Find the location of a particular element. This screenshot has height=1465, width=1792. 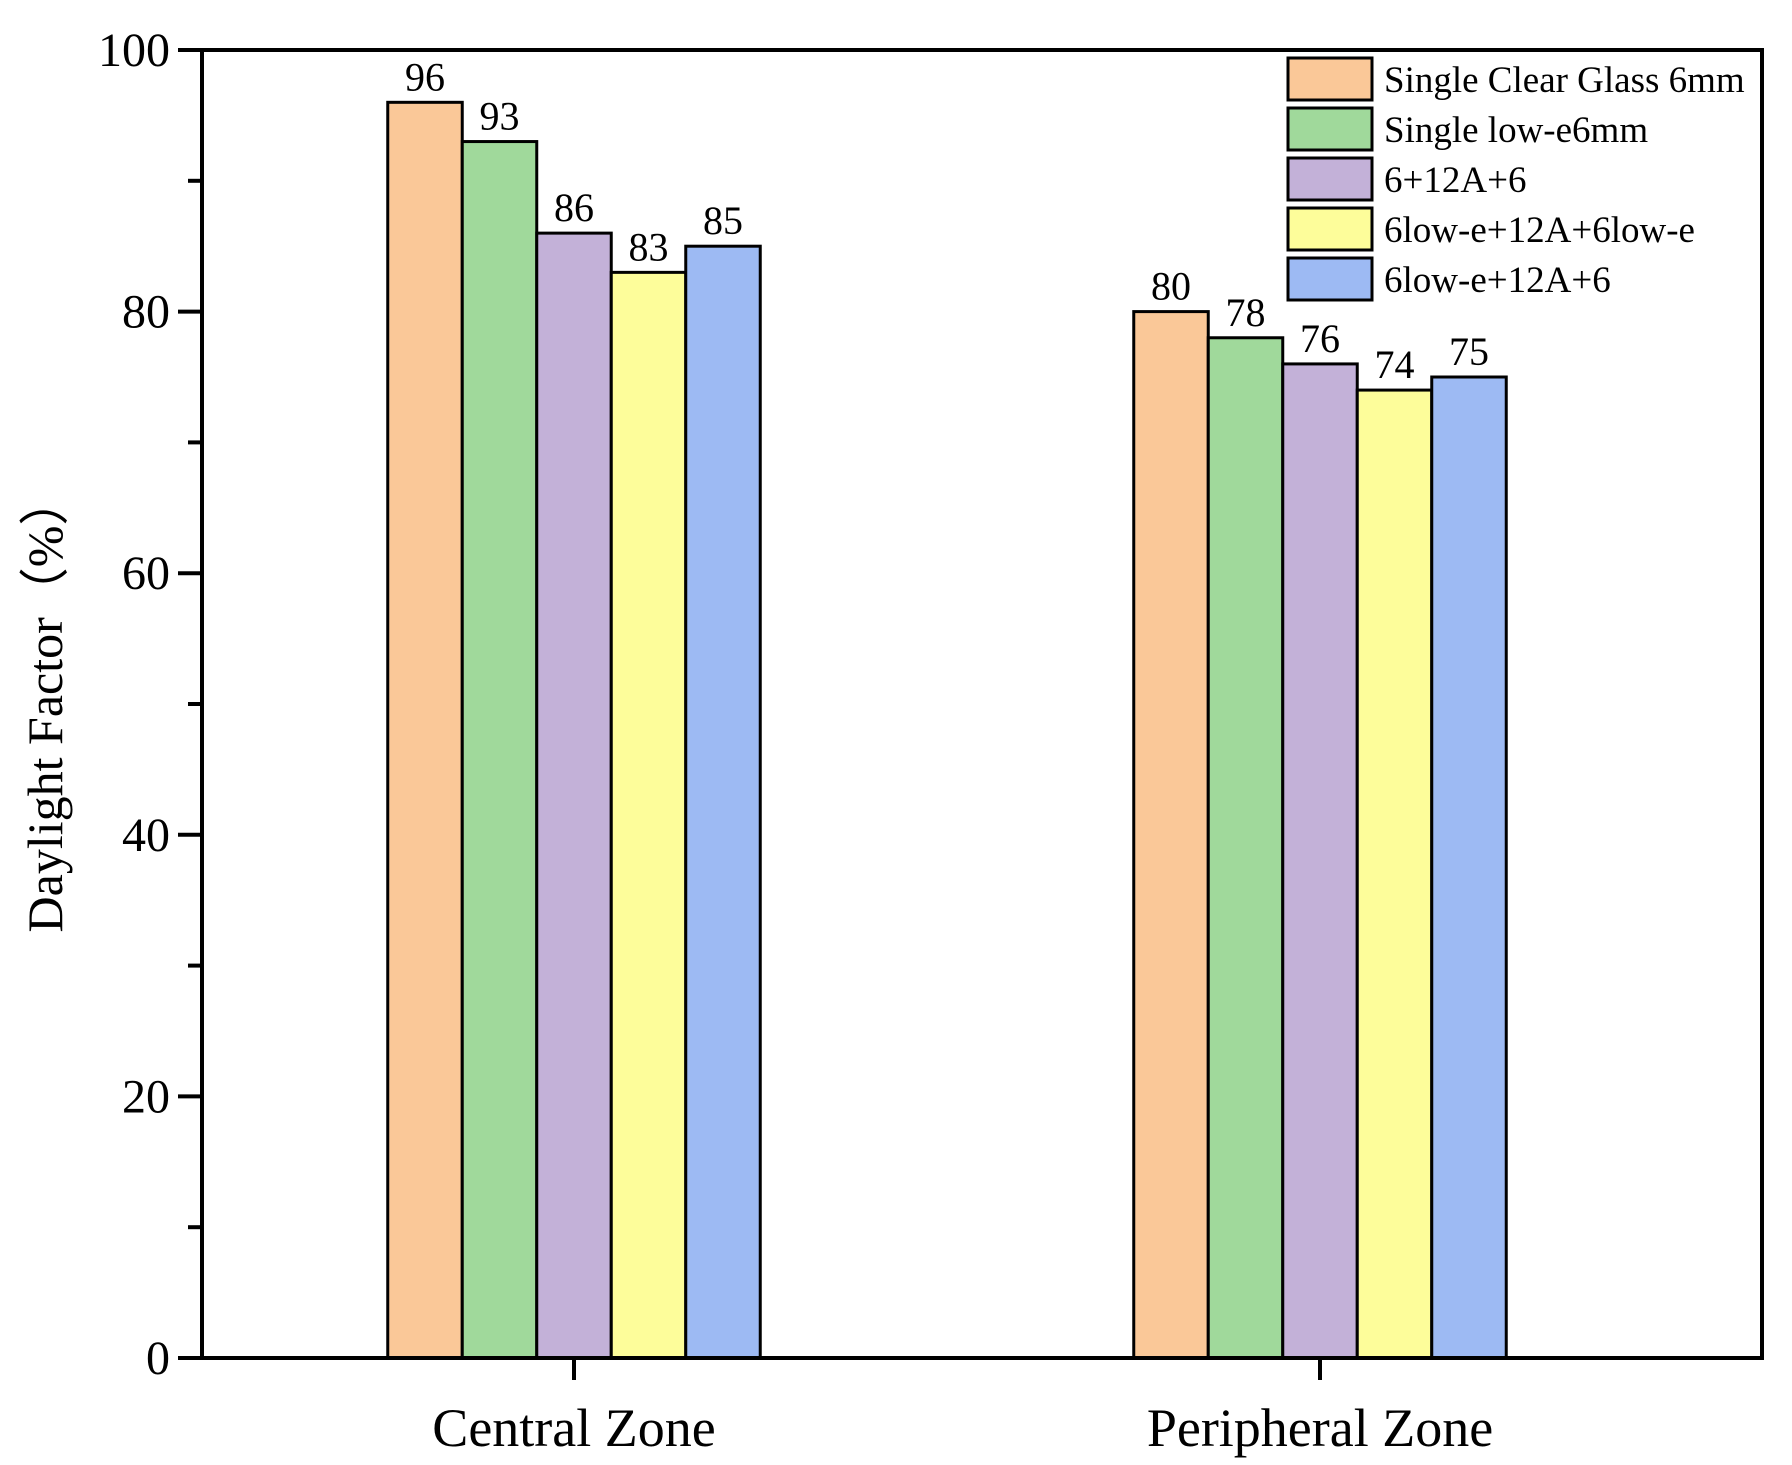

y-tick-label: 20 is located at coordinates (146, 1096).